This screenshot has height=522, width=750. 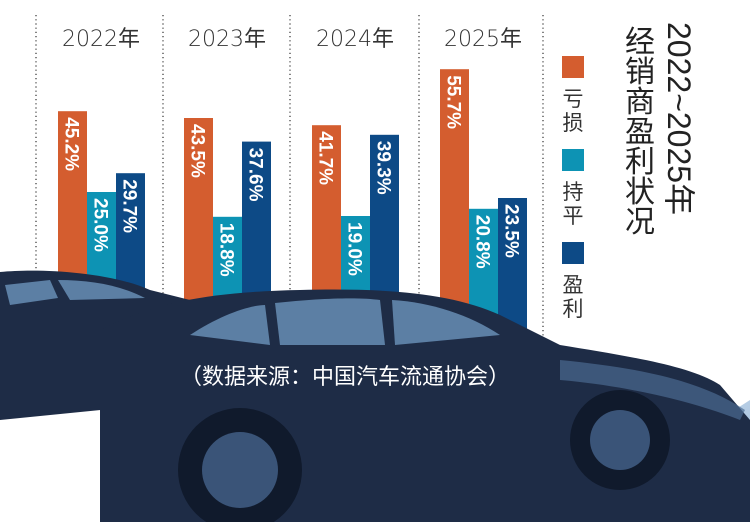 What do you see at coordinates (511, 231) in the screenshot?
I see `data-label: 23.5%` at bounding box center [511, 231].